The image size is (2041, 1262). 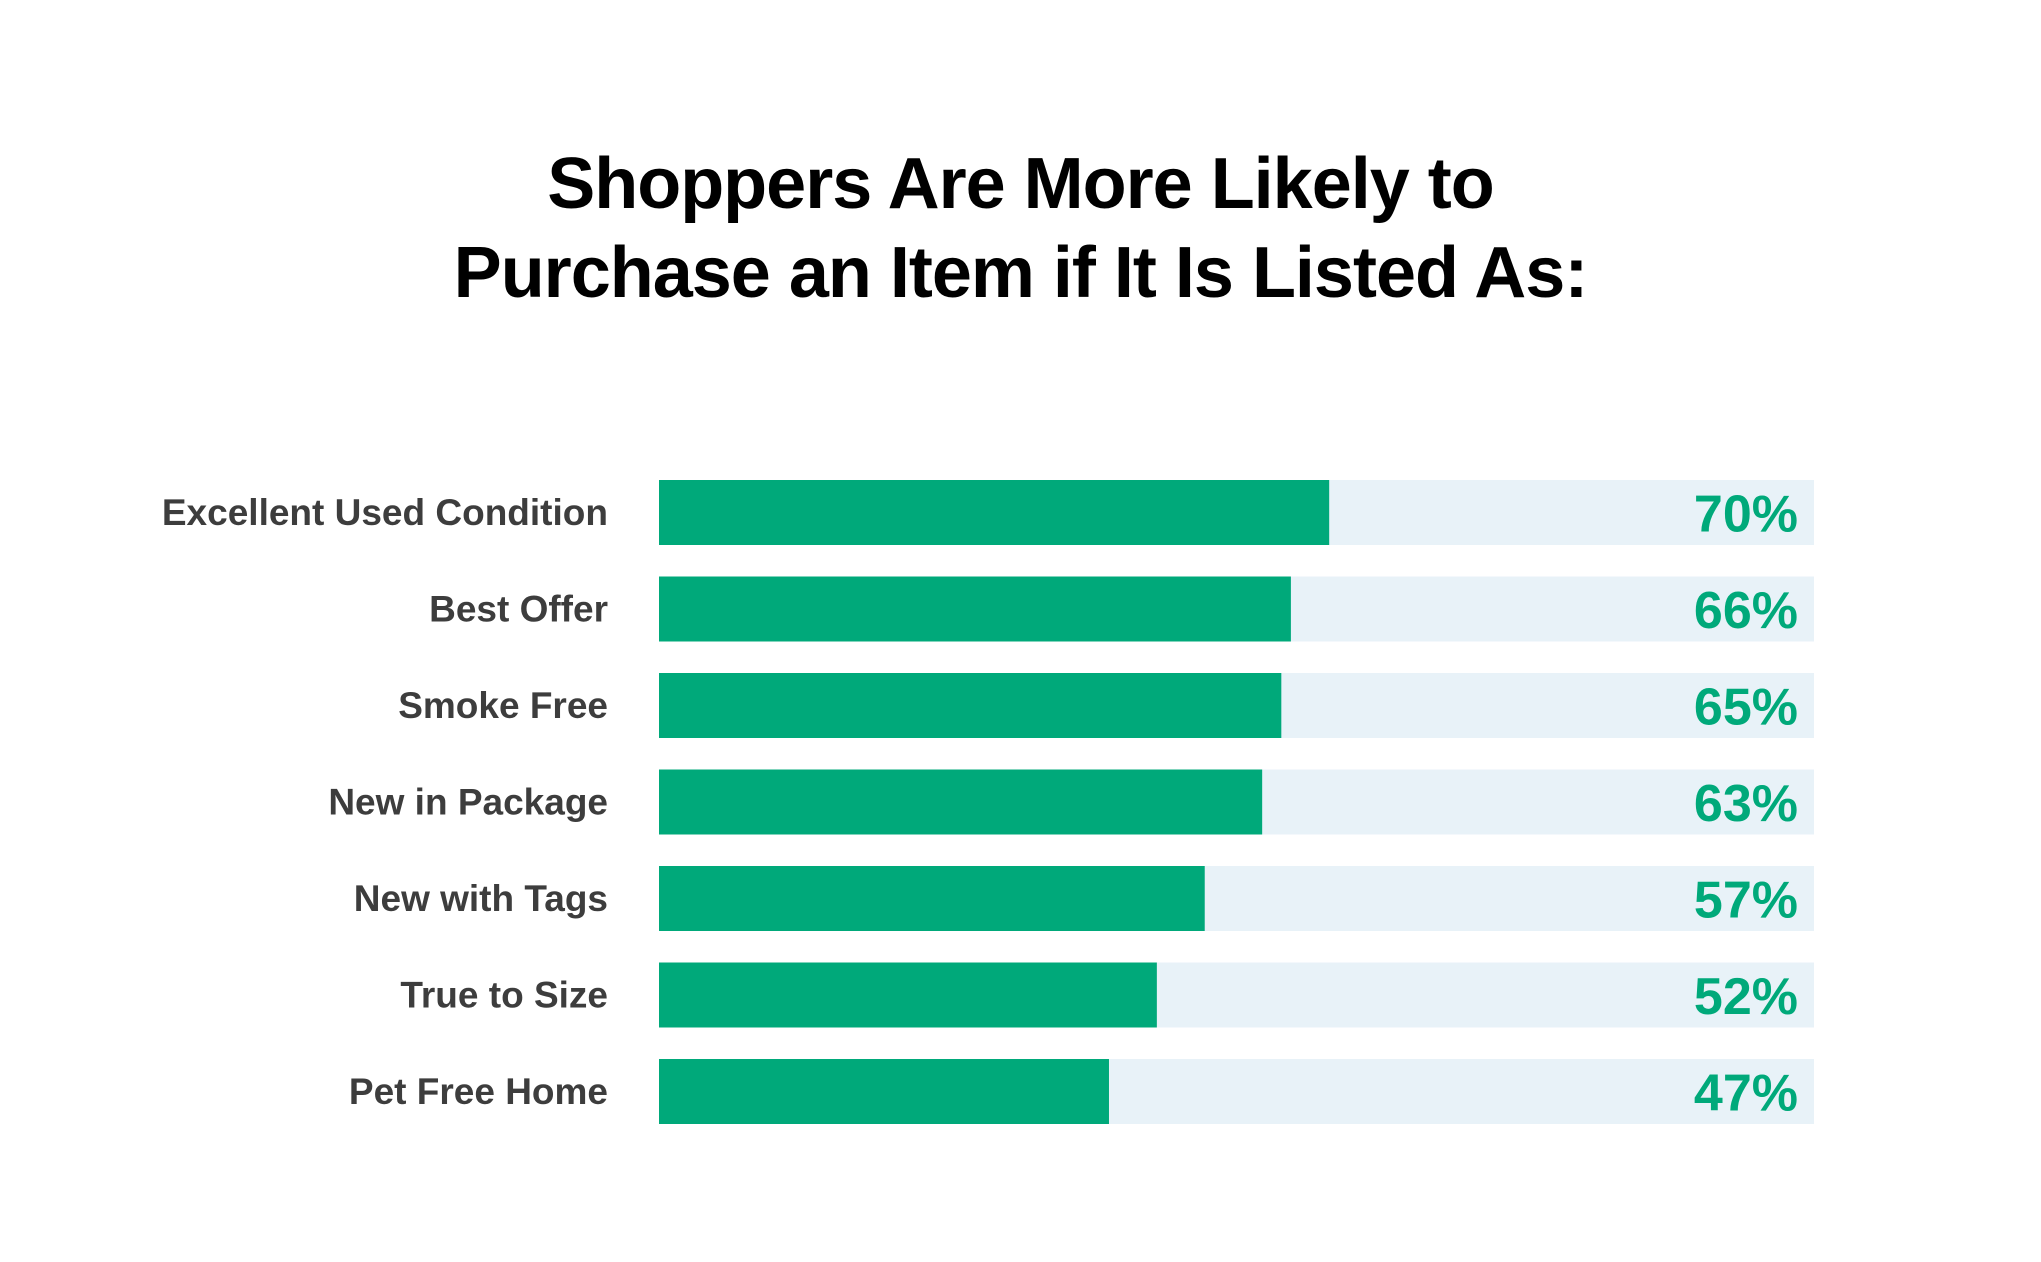 I want to click on value-label: 47%, so click(x=1746, y=1094).